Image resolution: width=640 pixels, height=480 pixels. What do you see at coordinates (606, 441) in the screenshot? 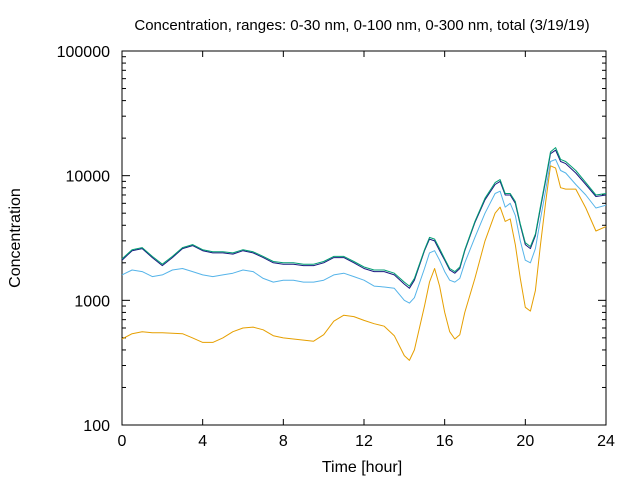
I see `x-tick-label: 24` at bounding box center [606, 441].